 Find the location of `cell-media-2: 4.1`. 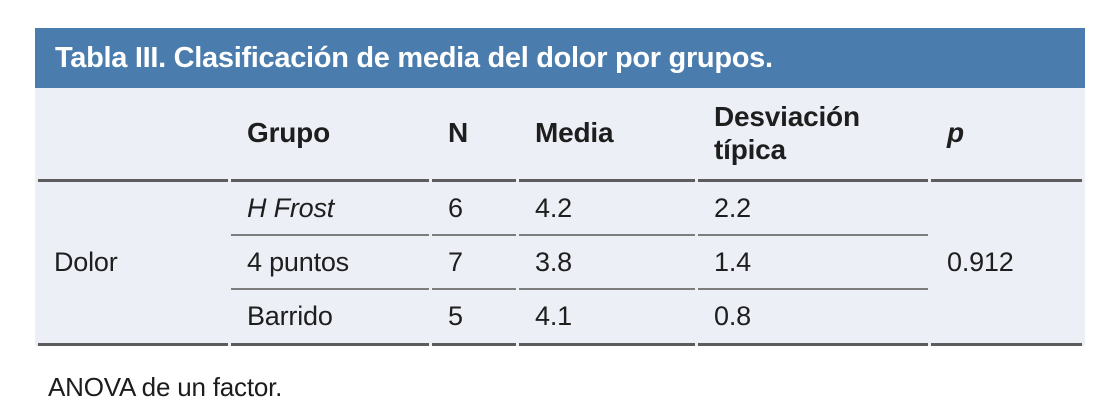

cell-media-2: 4.1 is located at coordinates (607, 318).